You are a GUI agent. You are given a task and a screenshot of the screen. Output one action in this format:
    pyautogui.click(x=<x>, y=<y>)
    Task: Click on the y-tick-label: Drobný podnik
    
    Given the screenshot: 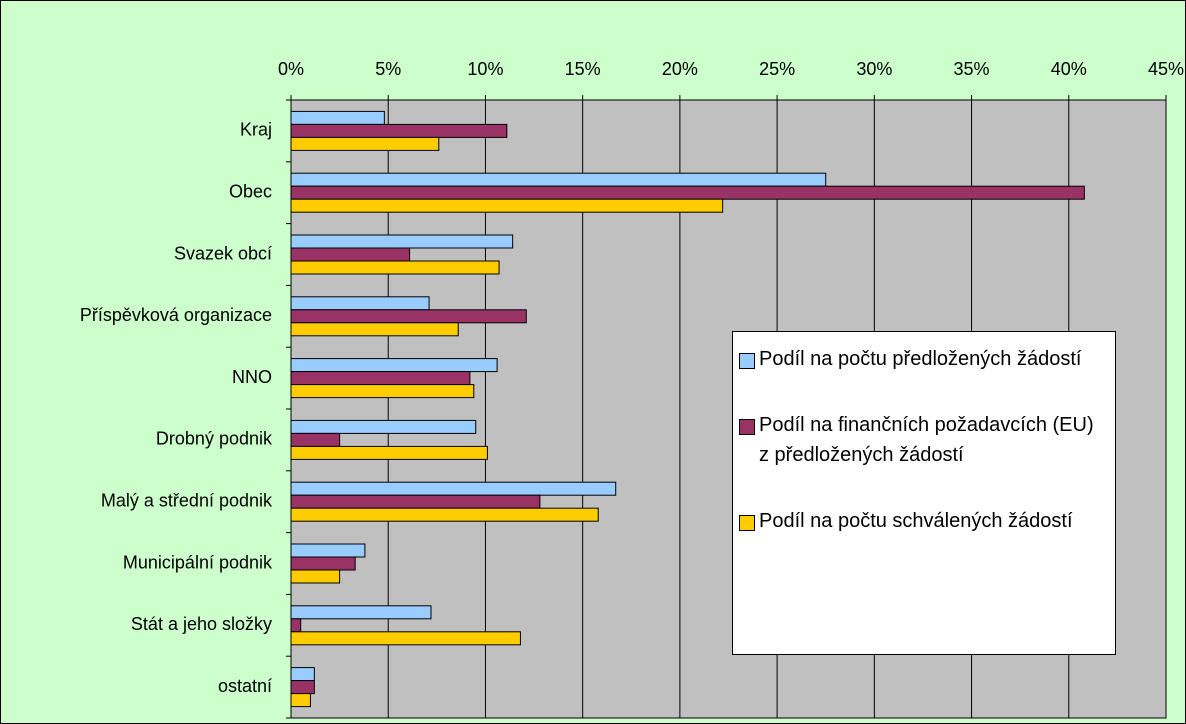 What is the action you would take?
    pyautogui.click(x=214, y=439)
    